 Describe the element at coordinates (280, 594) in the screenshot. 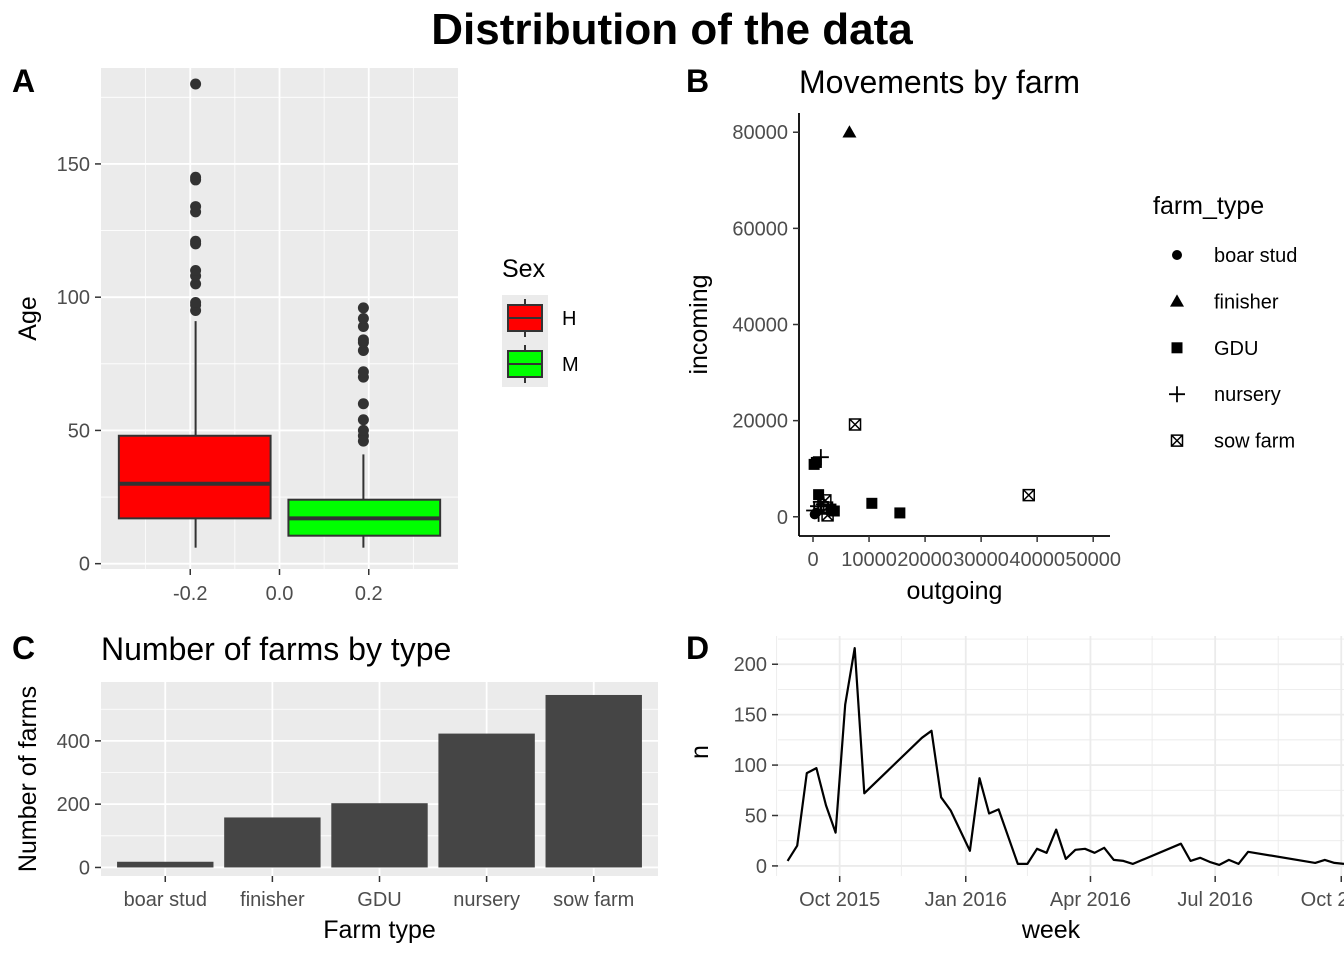

I see `x-tick-label: 0.0` at that location.